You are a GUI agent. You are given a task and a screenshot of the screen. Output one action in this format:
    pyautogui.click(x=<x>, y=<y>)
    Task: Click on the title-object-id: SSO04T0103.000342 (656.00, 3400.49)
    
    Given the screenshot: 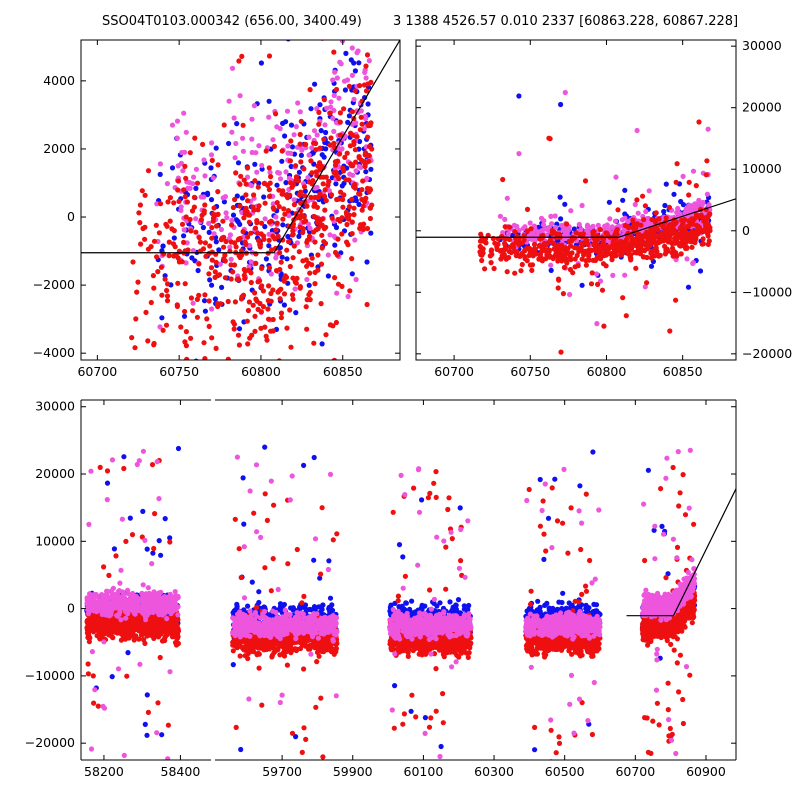 What is the action you would take?
    pyautogui.click(x=232, y=21)
    